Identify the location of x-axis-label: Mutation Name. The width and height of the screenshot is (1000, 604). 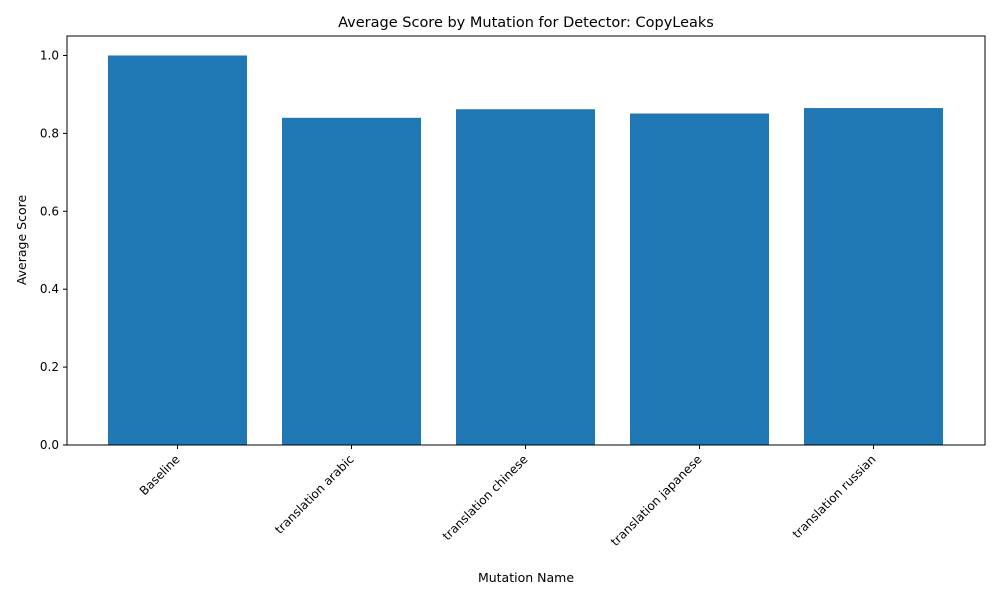
(526, 577).